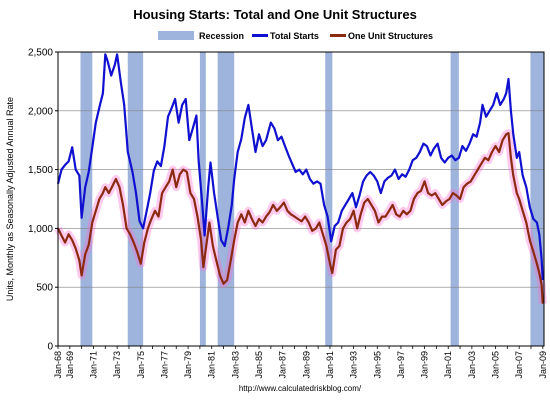  What do you see at coordinates (44, 288) in the screenshot?
I see `y-tick-label: 500` at bounding box center [44, 288].